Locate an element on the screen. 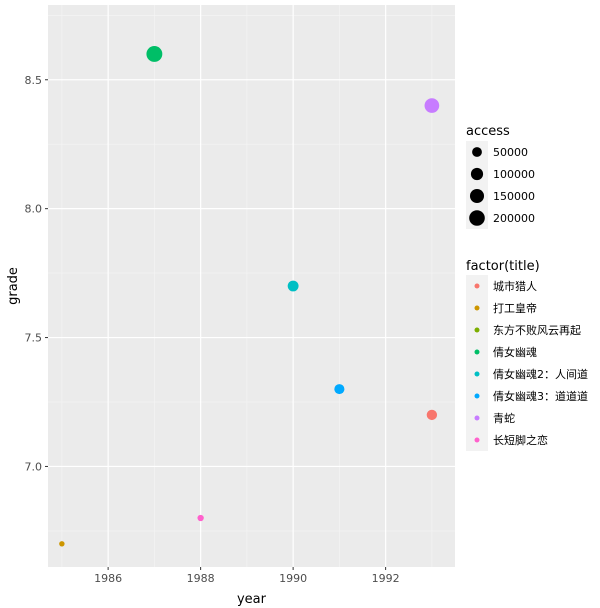  x-tick-label: 1986 is located at coordinates (108, 578).